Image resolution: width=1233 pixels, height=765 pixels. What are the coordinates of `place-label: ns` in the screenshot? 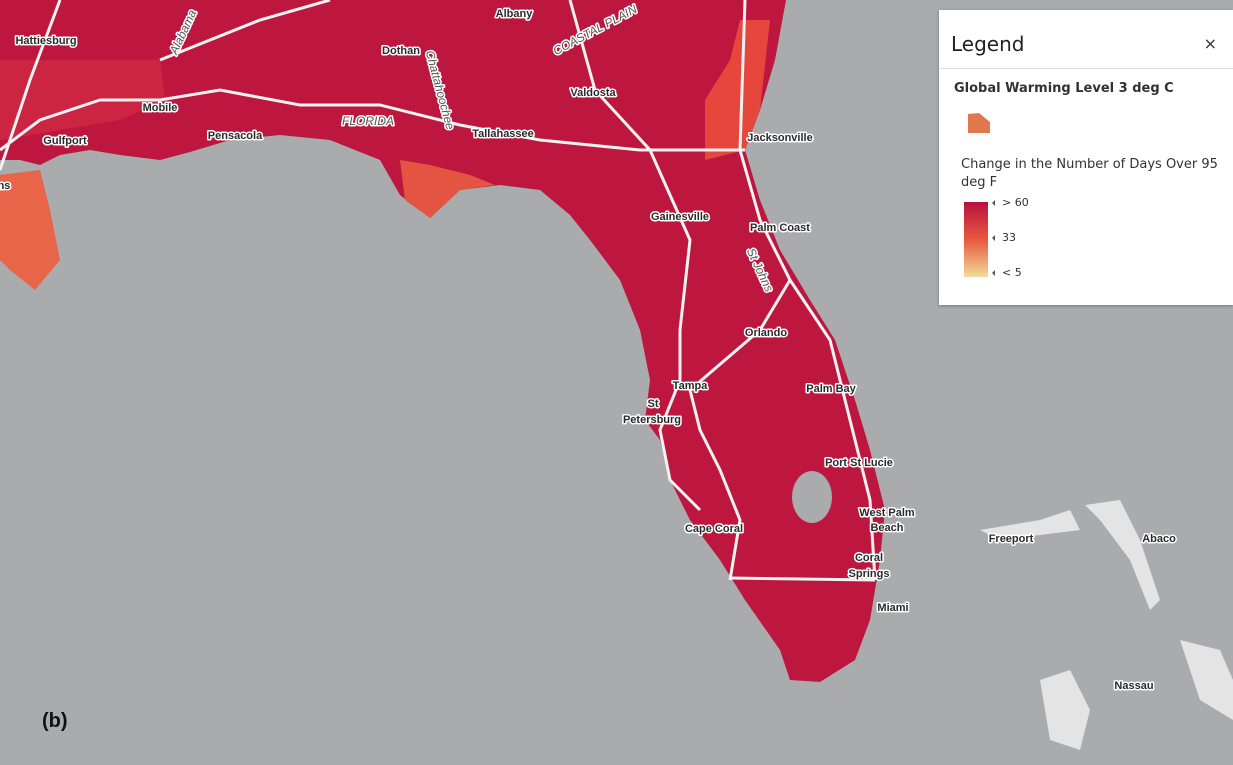 It's located at (5, 186).